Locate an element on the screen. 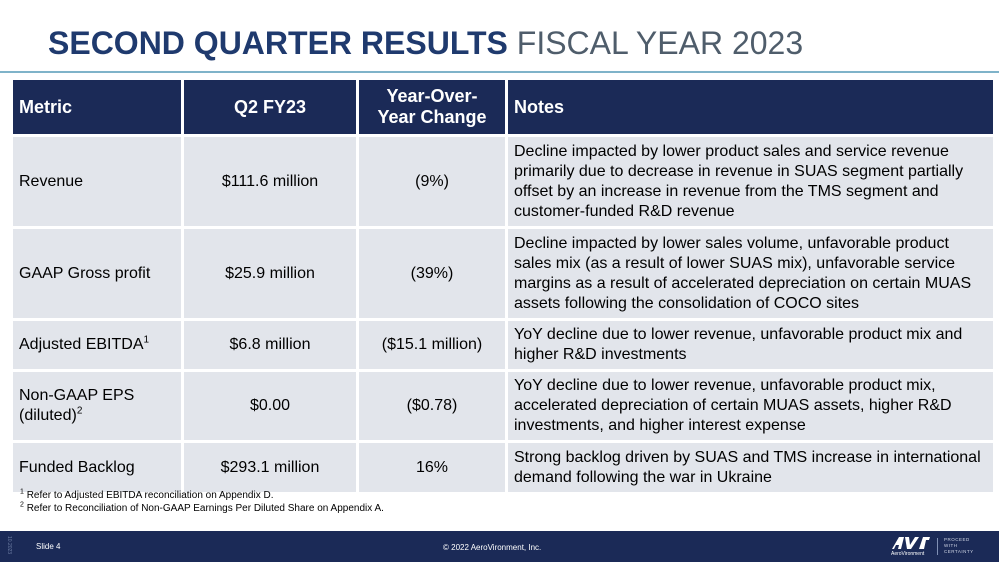 This screenshot has height=562, width=999. logo-brand-text: AeroVironment is located at coordinates (908, 554).